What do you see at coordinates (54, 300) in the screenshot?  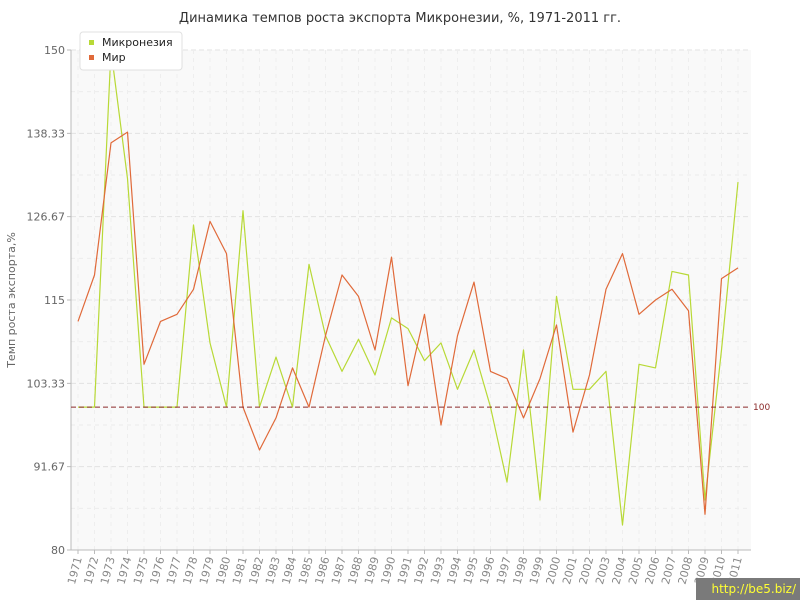 I see `y-tick-label: 115` at bounding box center [54, 300].